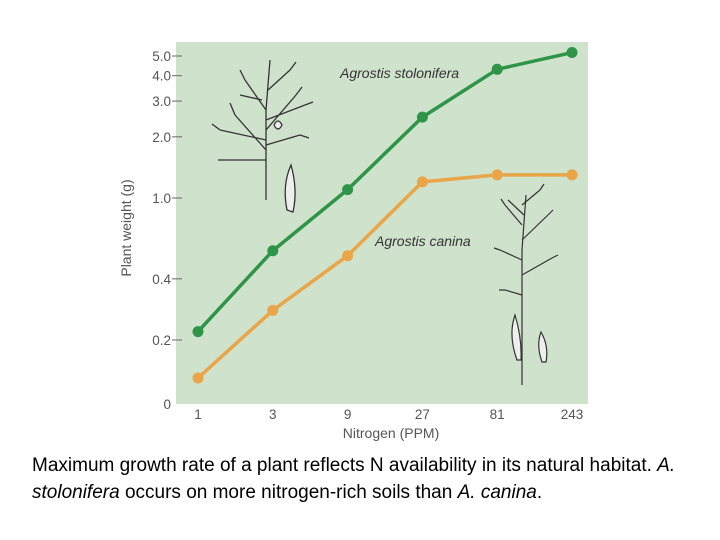  Describe the element at coordinates (422, 241) in the screenshot. I see `series-label-canina: Agrostis canina` at that location.